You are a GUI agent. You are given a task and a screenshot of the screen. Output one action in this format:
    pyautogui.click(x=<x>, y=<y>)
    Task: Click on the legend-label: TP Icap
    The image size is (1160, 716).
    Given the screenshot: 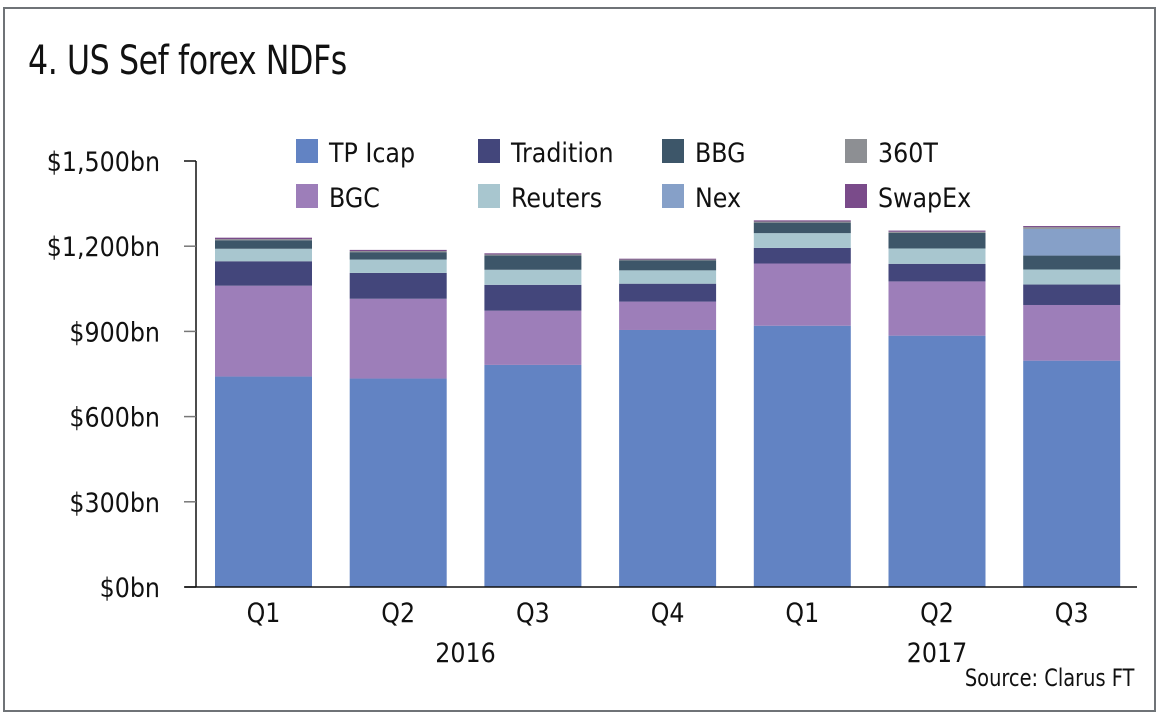 What is the action you would take?
    pyautogui.click(x=371, y=153)
    